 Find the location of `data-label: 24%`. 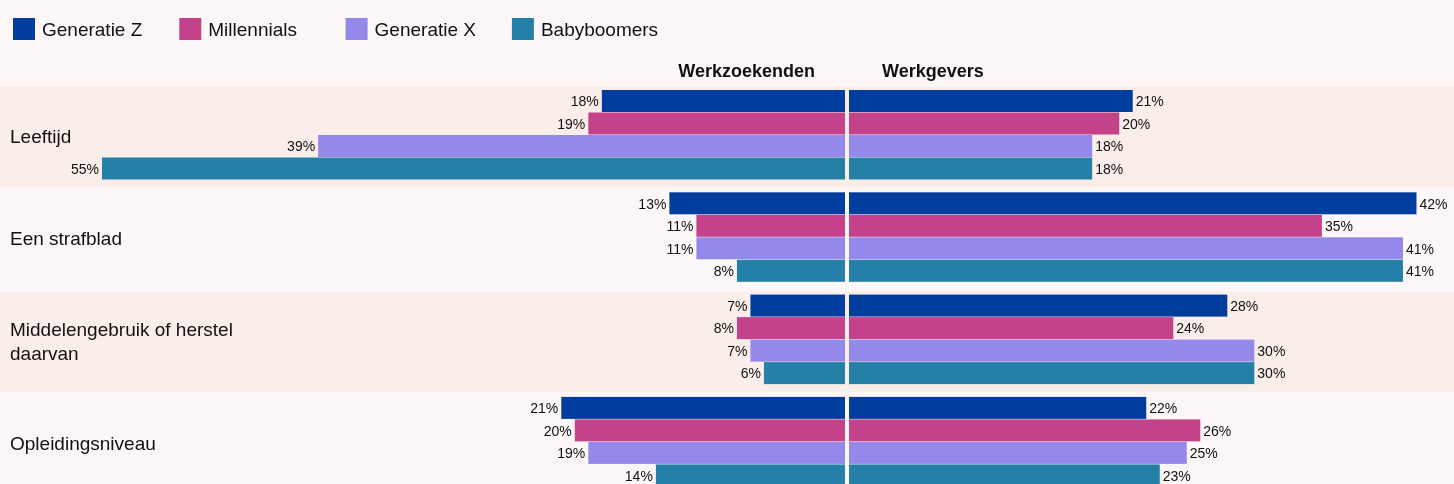

data-label: 24% is located at coordinates (1190, 328).